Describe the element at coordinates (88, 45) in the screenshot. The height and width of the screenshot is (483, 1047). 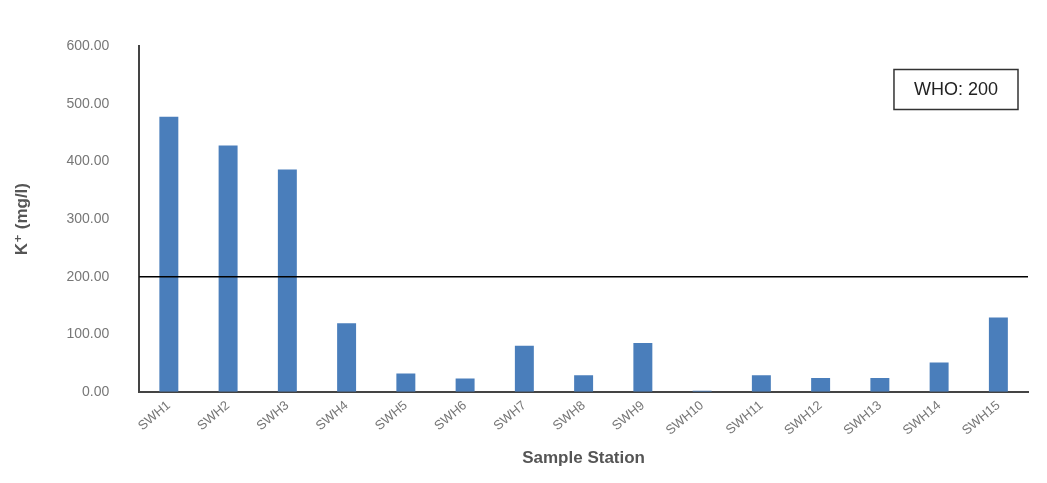
I see `y-tick-label: 600.00` at that location.